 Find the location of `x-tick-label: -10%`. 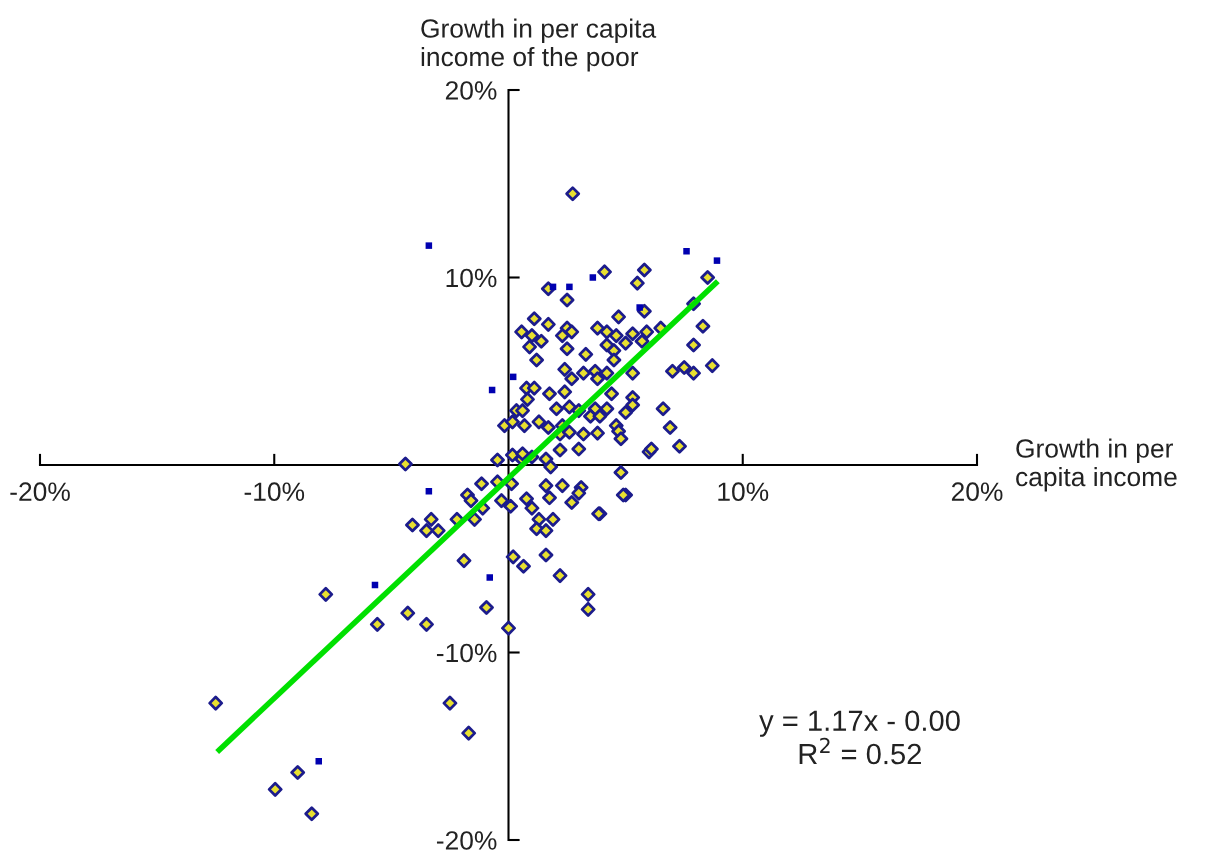

x-tick-label: -10% is located at coordinates (274, 492).